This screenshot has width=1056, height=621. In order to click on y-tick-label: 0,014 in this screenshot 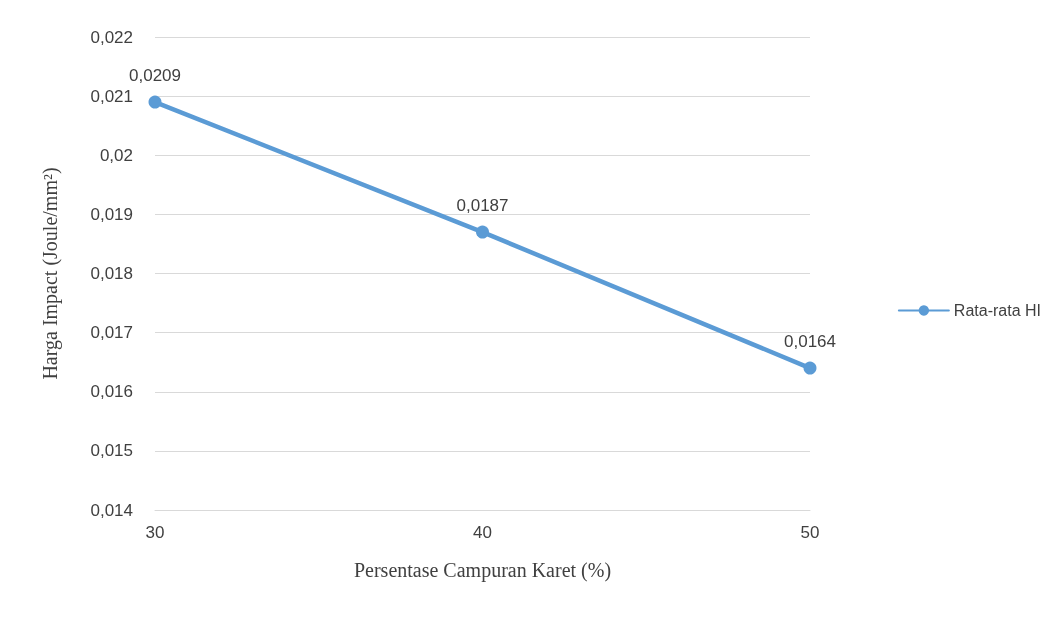, I will do `click(111, 510)`.